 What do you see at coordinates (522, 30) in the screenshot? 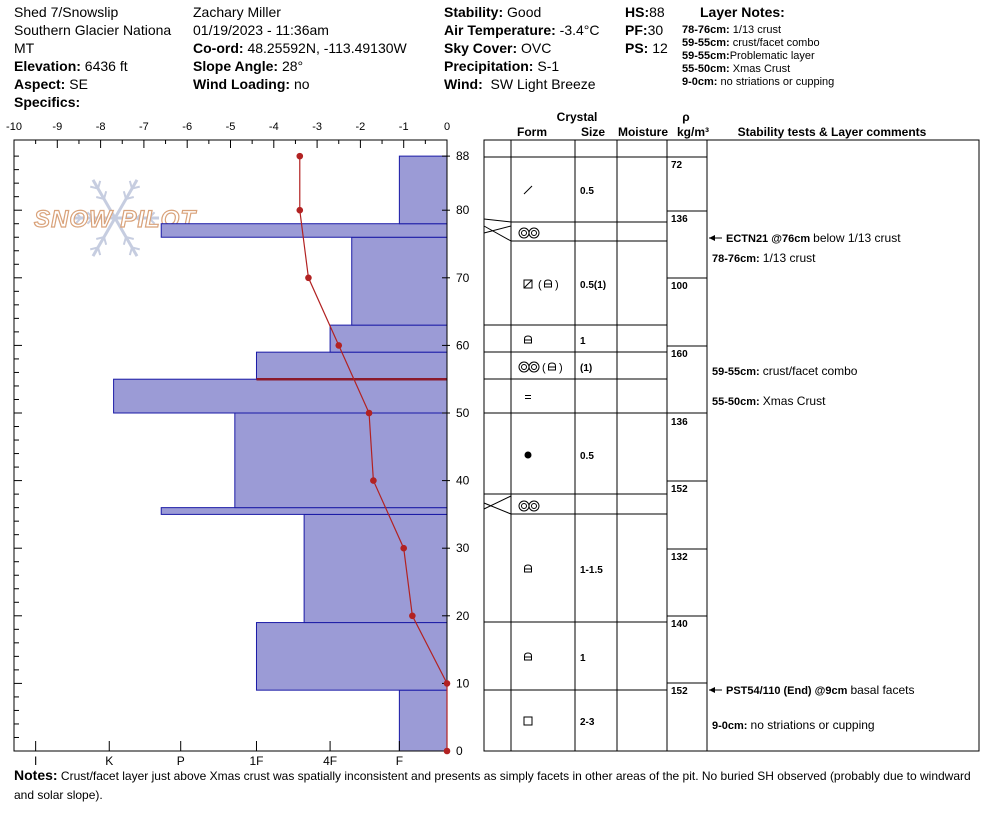
I see `air-temp-row: Air Temperature: -3.4°C` at bounding box center [522, 30].